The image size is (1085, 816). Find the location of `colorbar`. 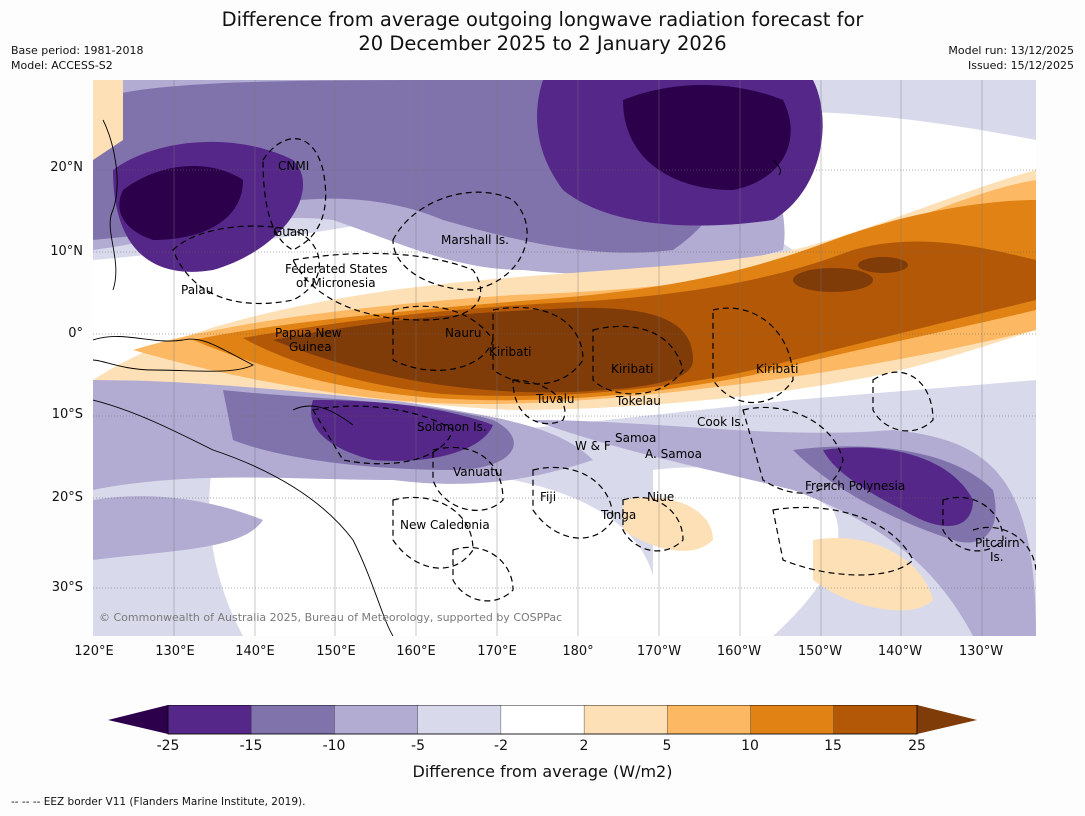

colorbar is located at coordinates (543, 721).